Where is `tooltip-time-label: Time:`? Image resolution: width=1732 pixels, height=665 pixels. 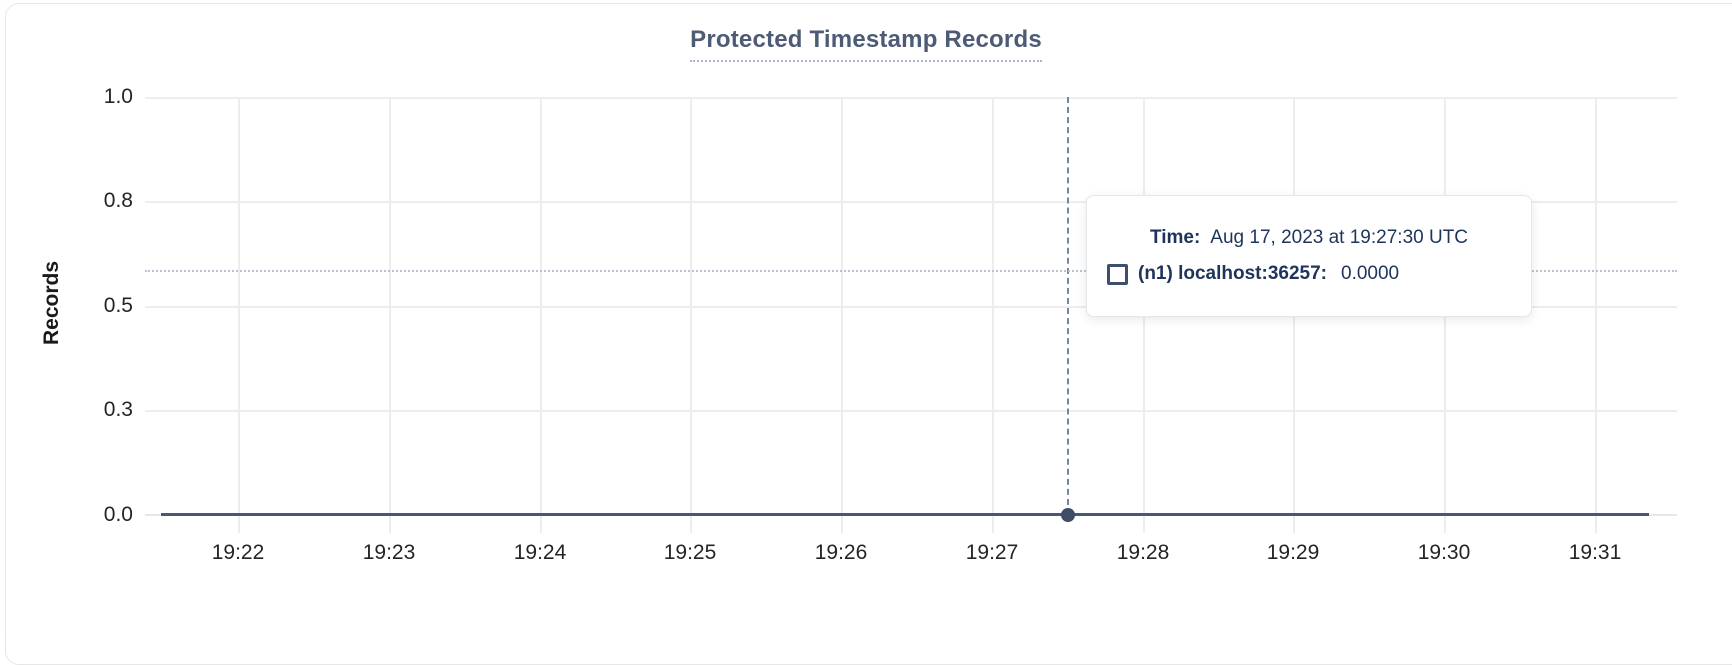 tooltip-time-label: Time: is located at coordinates (1175, 237).